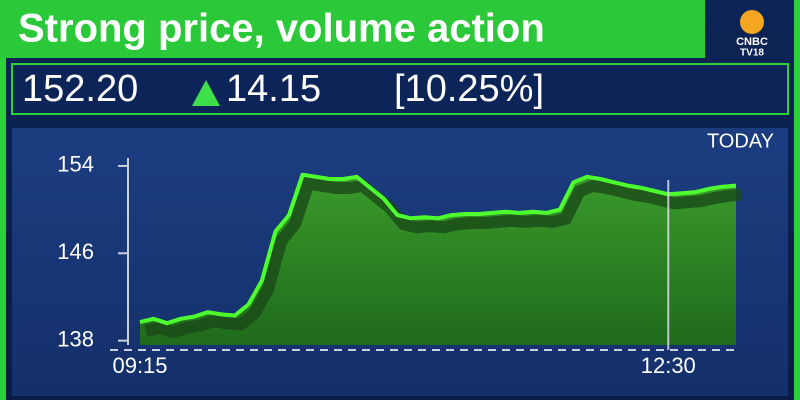 This screenshot has height=400, width=800. I want to click on y-tick-label: 138, so click(75, 338).